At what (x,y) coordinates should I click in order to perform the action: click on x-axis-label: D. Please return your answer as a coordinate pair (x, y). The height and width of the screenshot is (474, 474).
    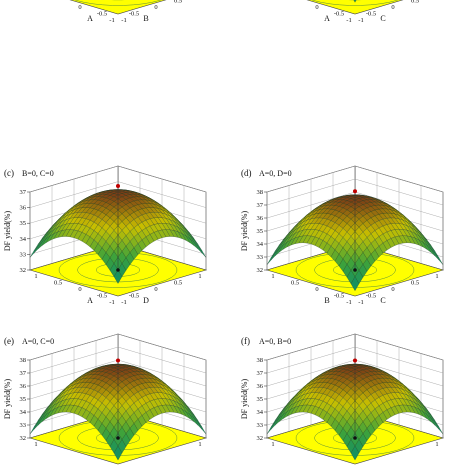
    Looking at the image, I should click on (146, 300).